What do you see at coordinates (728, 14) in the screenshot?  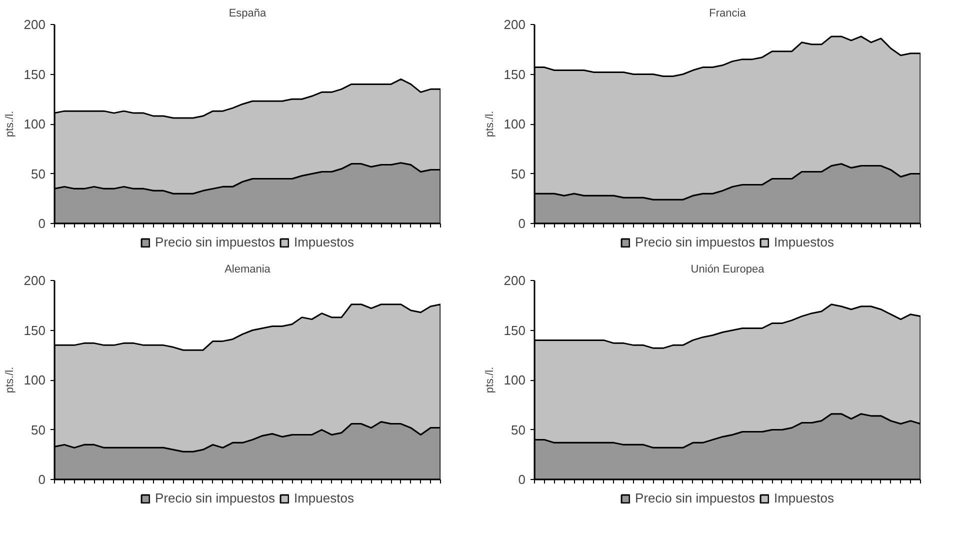 I see `chart-title: Francia` at bounding box center [728, 14].